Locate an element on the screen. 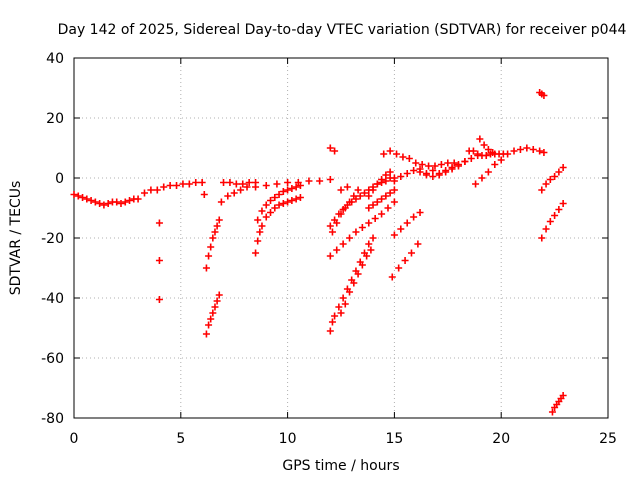  series-sat-ab is located at coordinates (542, 94).